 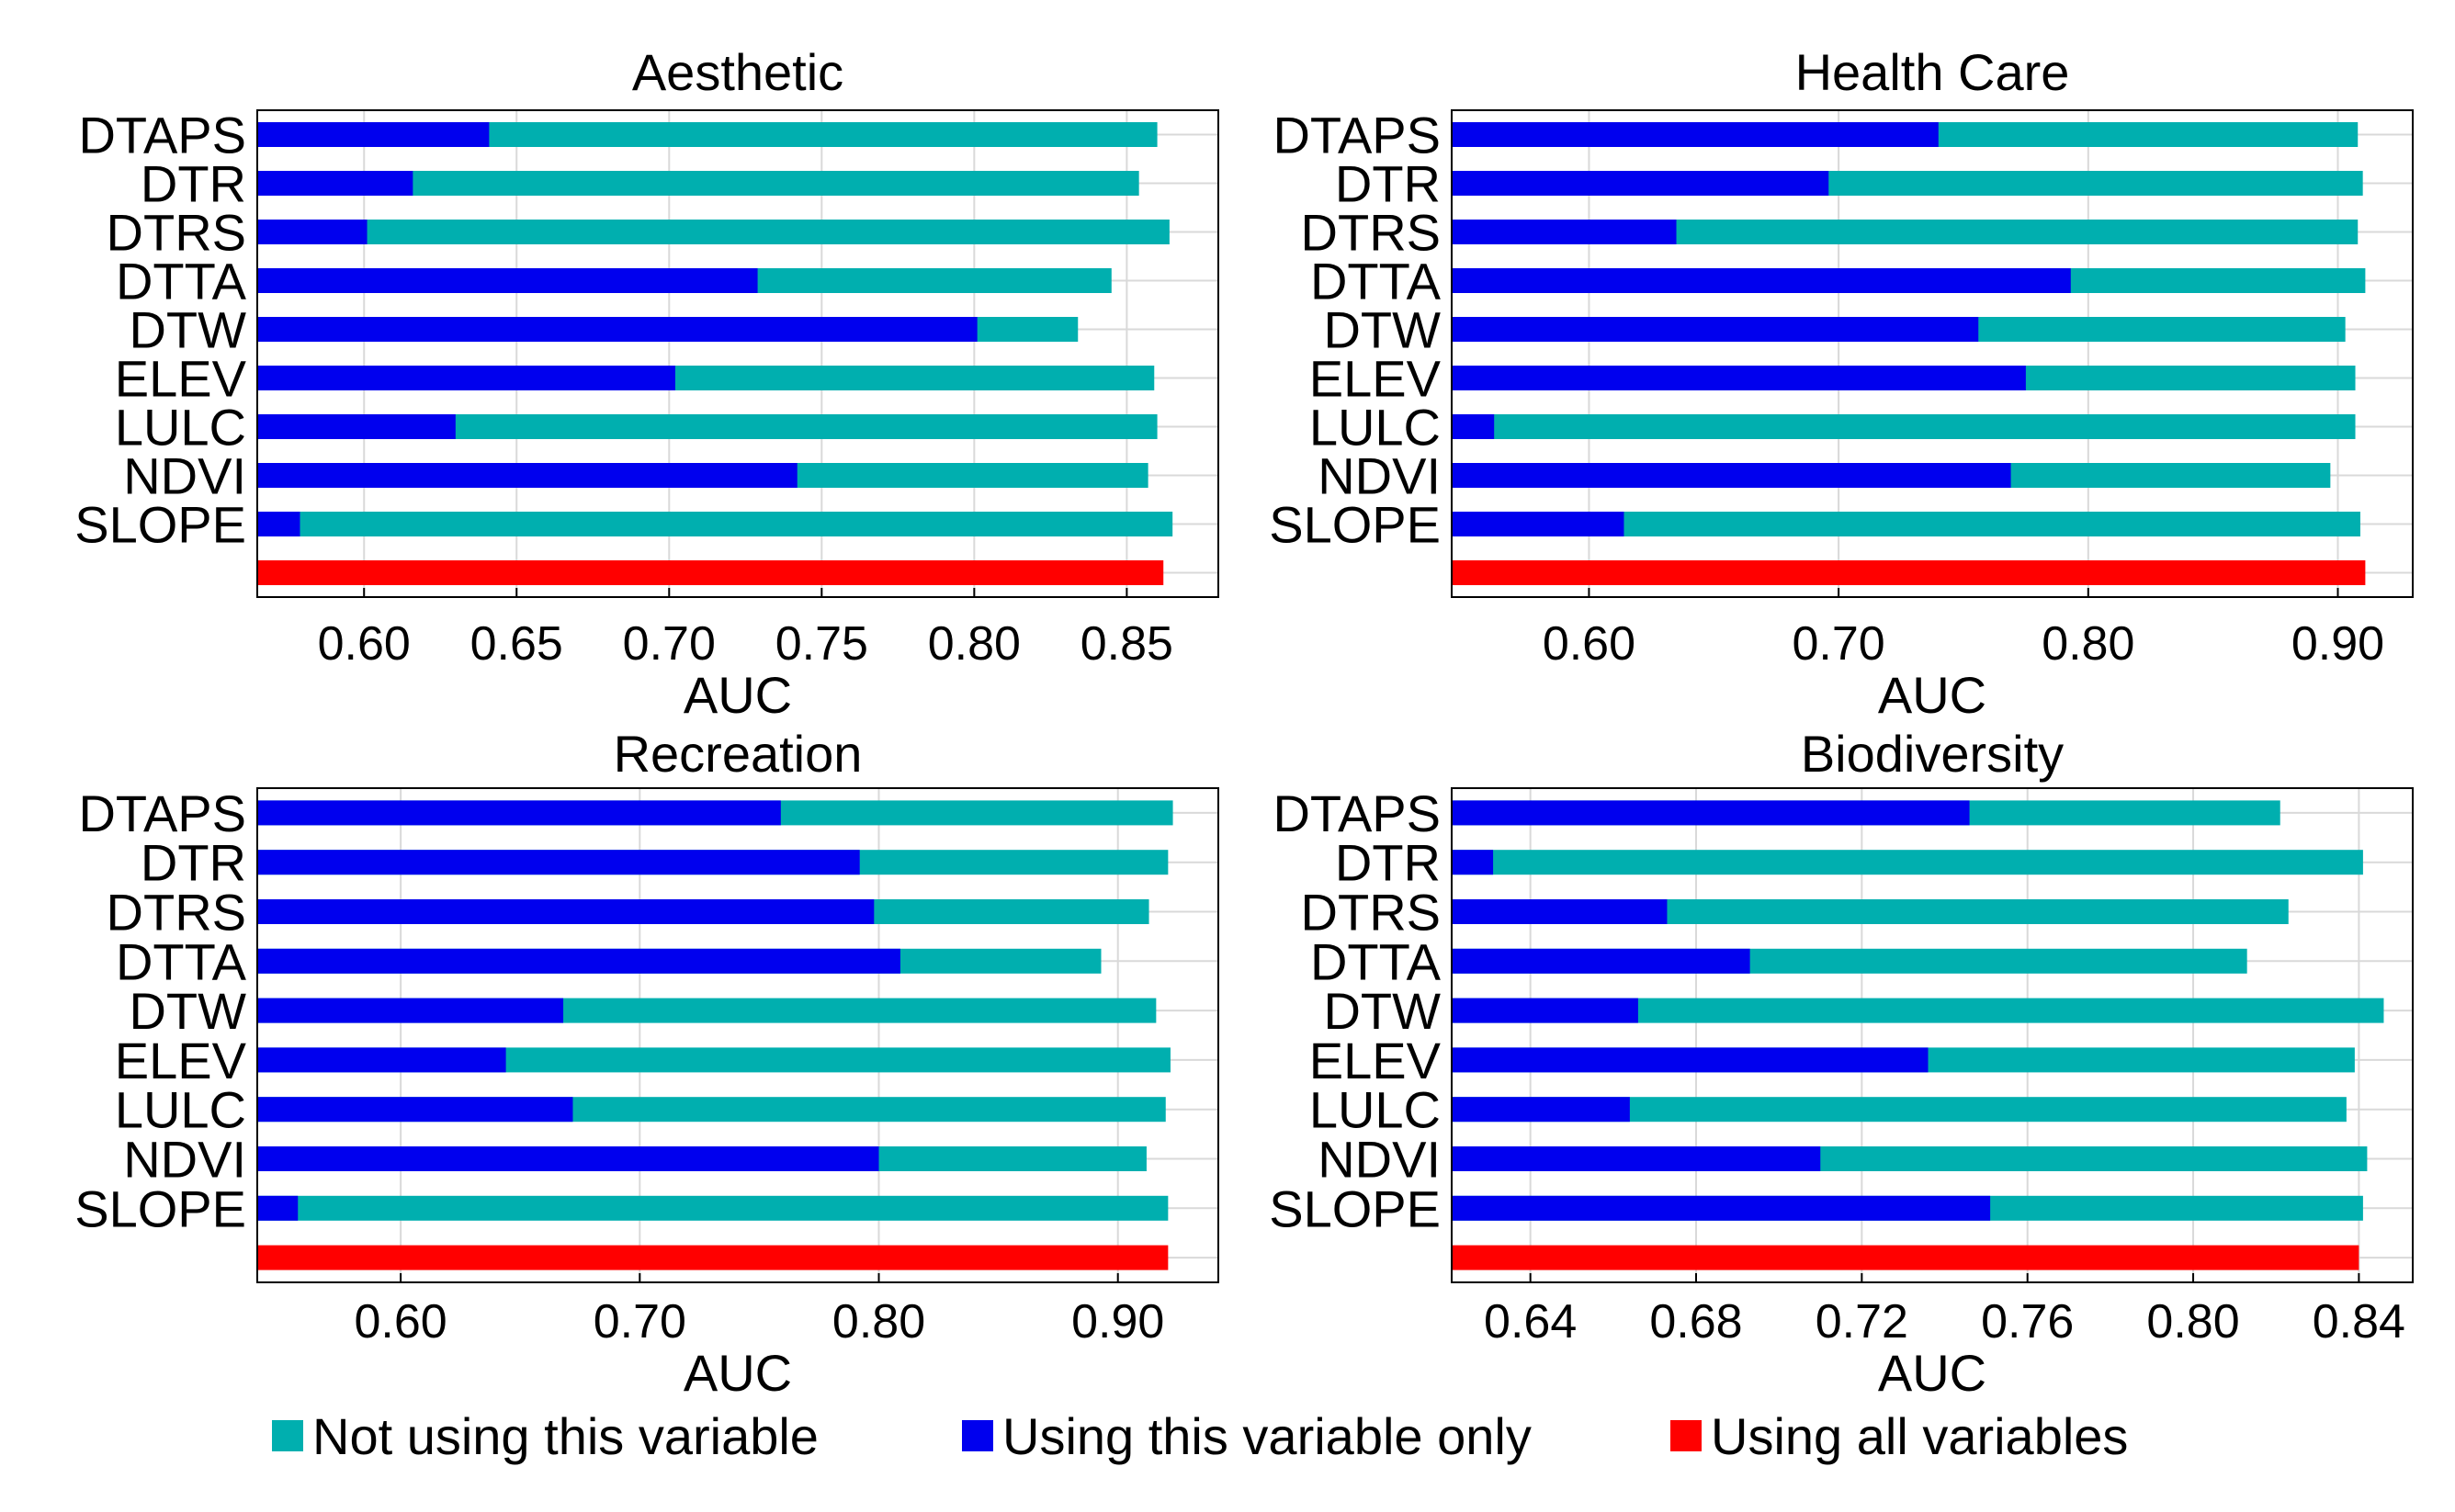 What do you see at coordinates (1904, 426) in the screenshot?
I see `bar-not-using-lulc` at bounding box center [1904, 426].